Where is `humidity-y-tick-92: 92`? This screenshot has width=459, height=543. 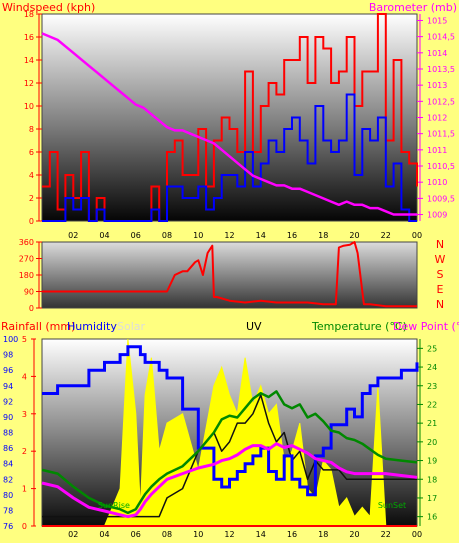
humidity-y-tick-92: 92 is located at coordinates (8, 401).